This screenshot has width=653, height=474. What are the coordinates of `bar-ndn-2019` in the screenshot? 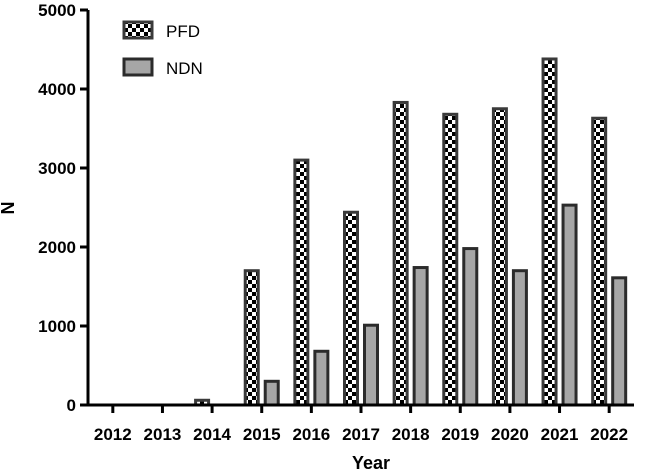 It's located at (470, 327).